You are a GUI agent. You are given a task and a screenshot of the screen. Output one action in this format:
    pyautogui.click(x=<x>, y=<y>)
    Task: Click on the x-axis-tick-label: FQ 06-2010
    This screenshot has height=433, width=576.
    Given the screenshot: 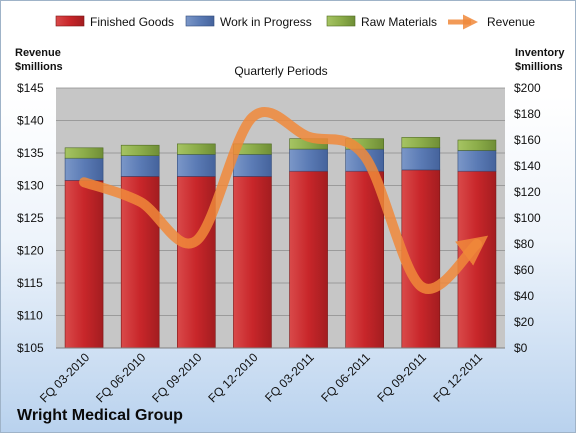 What is the action you would take?
    pyautogui.click(x=120, y=377)
    